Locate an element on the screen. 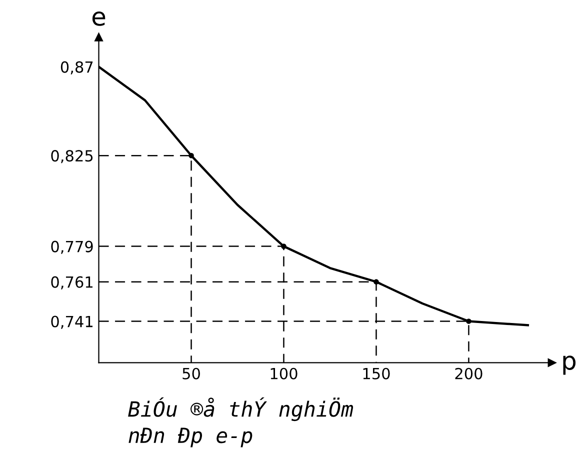 This screenshot has height=465, width=581. x-tick-label: 200 is located at coordinates (468, 374).